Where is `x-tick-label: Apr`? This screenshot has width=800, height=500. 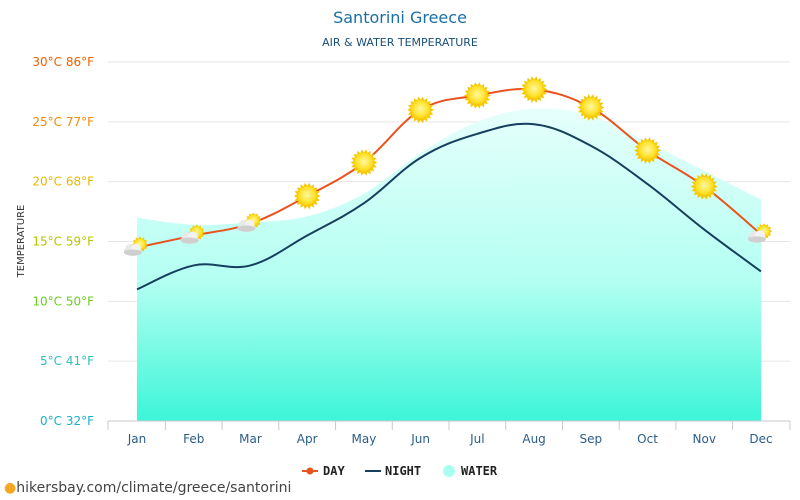 x-tick-label: Apr is located at coordinates (307, 439).